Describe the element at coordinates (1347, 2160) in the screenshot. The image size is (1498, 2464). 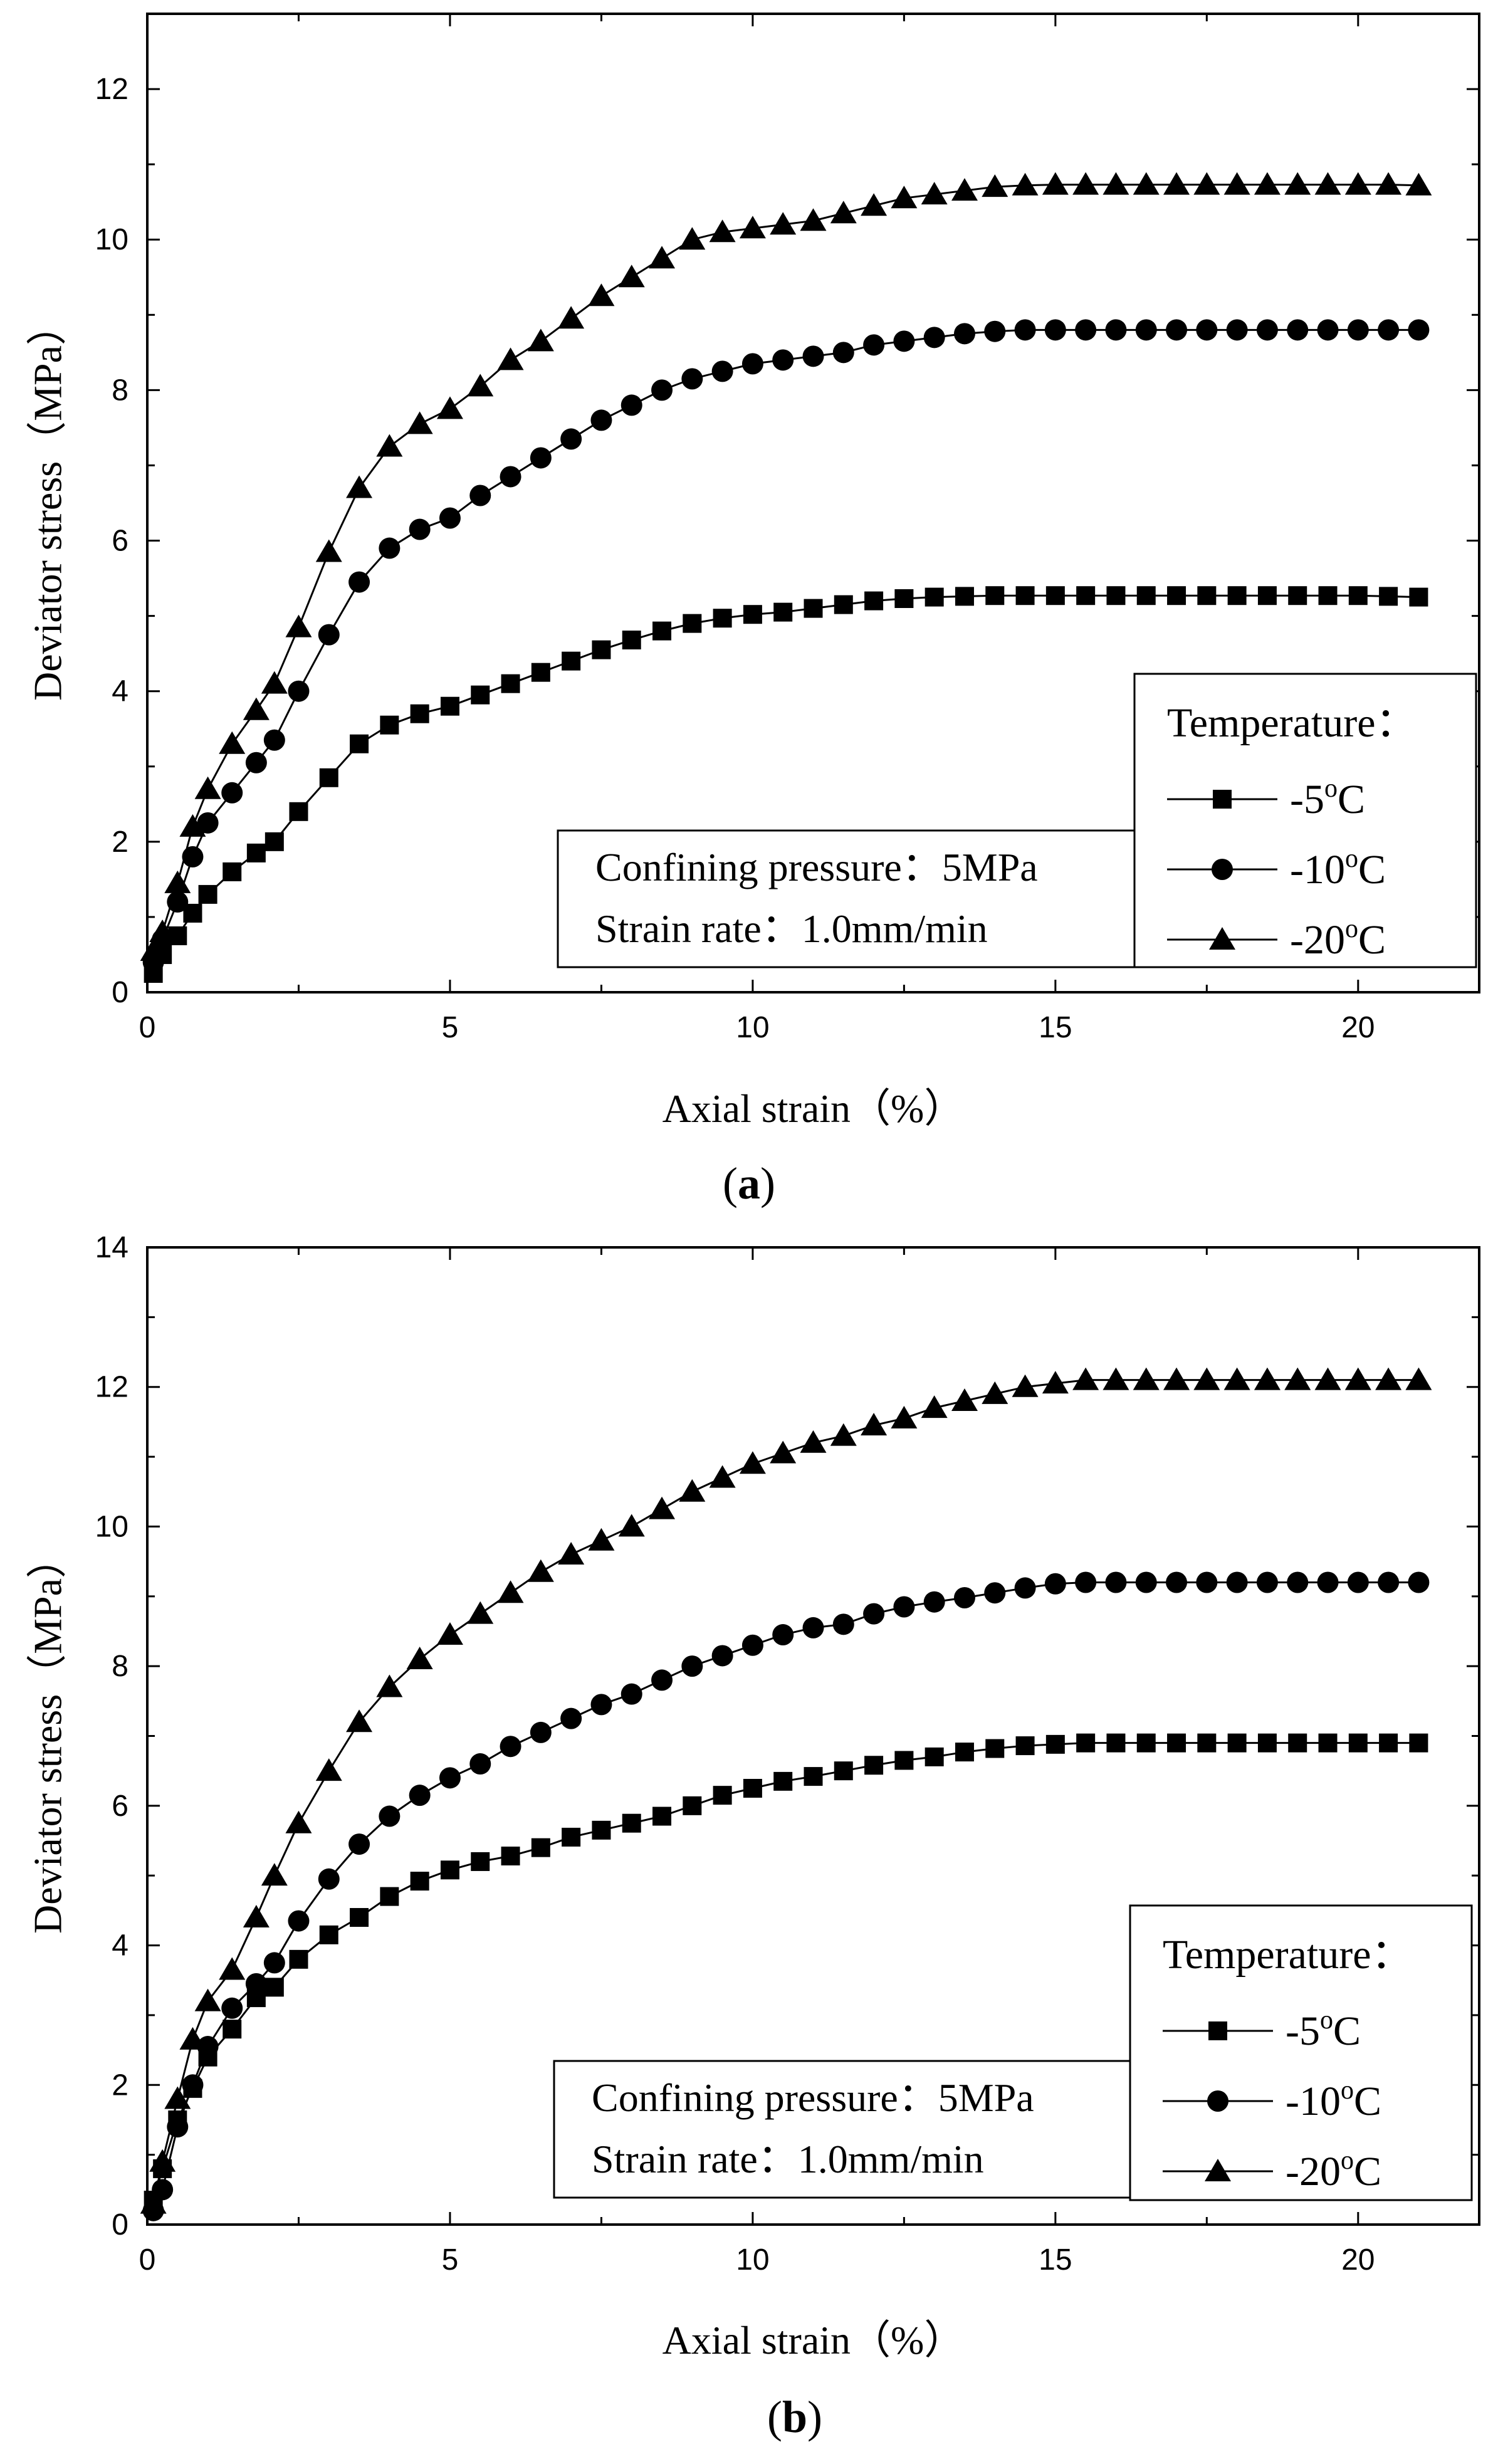
I see `panel-b-legend-item-minus20-label-degree: o` at that location.